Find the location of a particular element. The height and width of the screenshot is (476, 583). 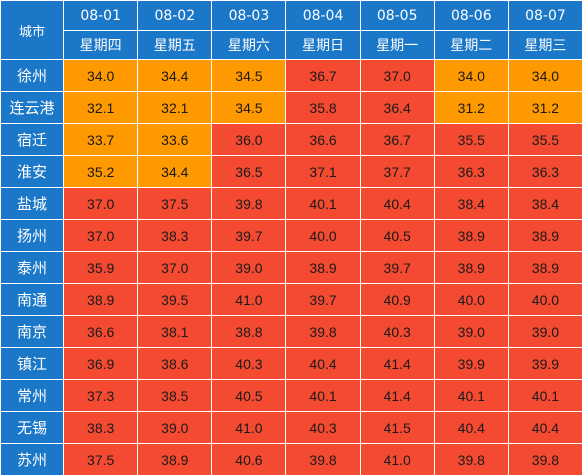

temperature-cell: 31.2 is located at coordinates (545, 107).